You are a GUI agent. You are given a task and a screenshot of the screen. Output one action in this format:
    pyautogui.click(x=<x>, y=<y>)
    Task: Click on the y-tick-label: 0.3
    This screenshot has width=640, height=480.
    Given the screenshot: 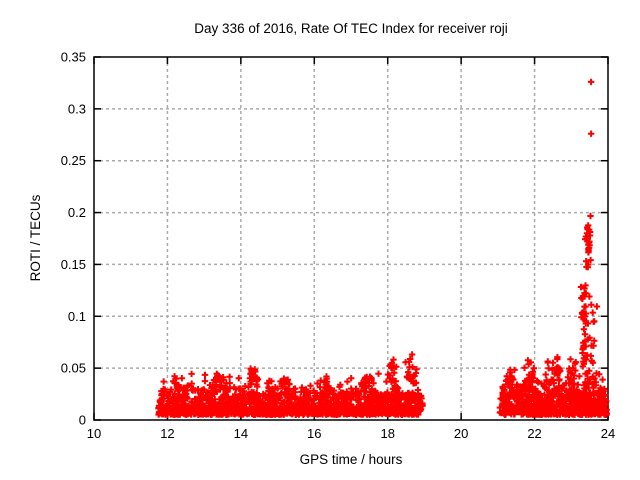 What is the action you would take?
    pyautogui.click(x=77, y=108)
    